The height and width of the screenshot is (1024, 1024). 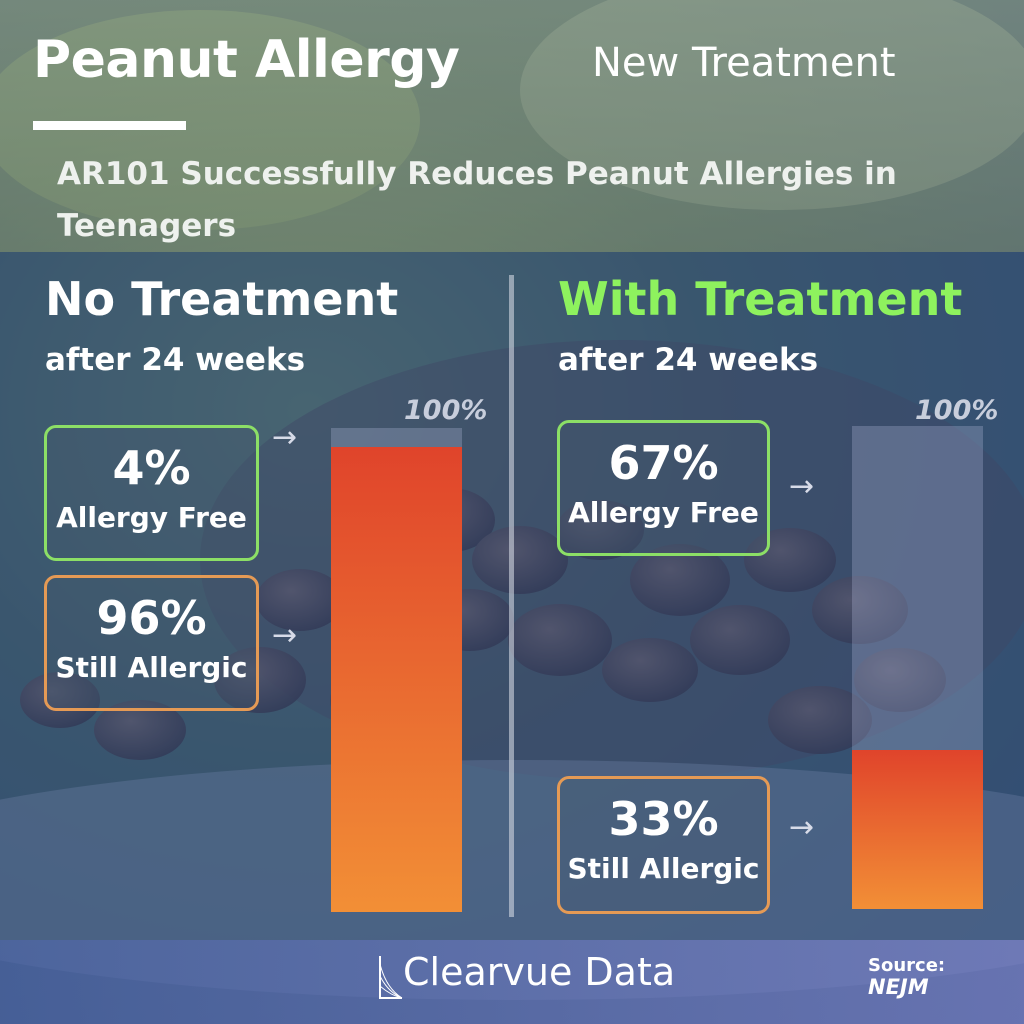 I want to click on still-allergic-card: 33% Still Allergic, so click(x=663, y=845).